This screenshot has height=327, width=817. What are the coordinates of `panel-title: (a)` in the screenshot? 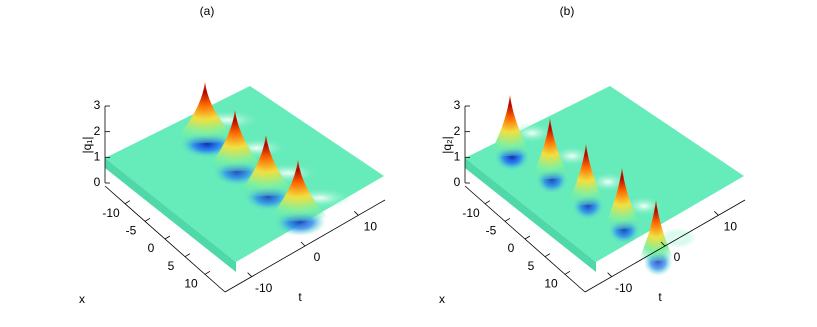 It's located at (207, 11).